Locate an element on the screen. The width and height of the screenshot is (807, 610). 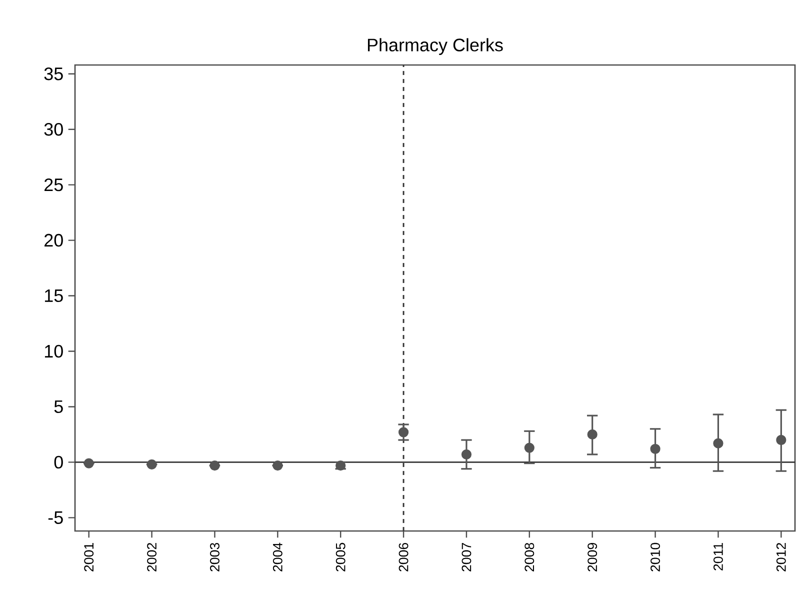
y-tick-label: 10 is located at coordinates (53, 351).